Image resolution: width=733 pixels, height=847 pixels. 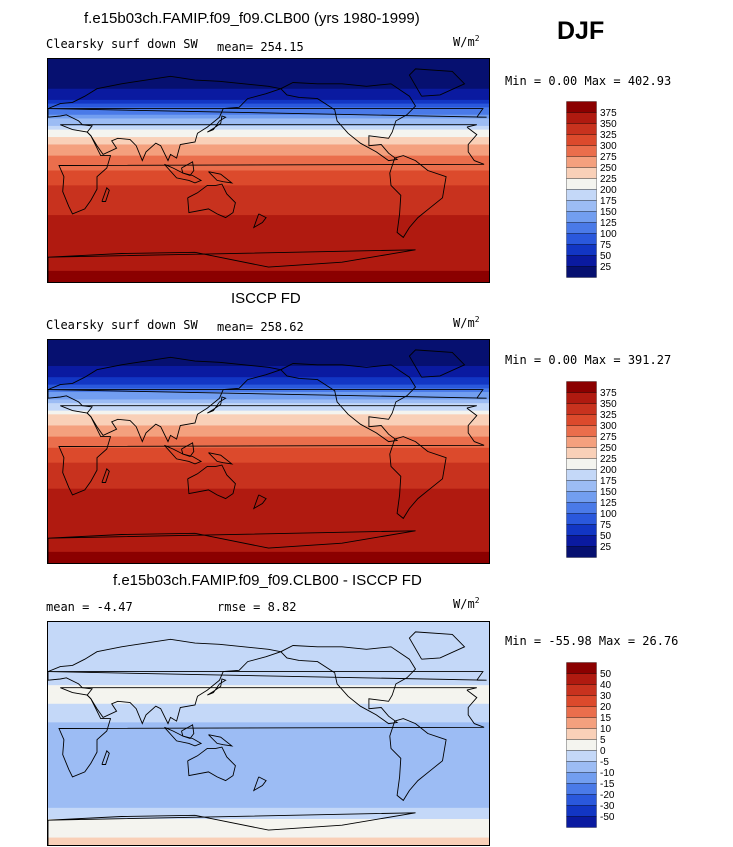 I want to click on colorbar-tick-label: 175, so click(x=608, y=201).